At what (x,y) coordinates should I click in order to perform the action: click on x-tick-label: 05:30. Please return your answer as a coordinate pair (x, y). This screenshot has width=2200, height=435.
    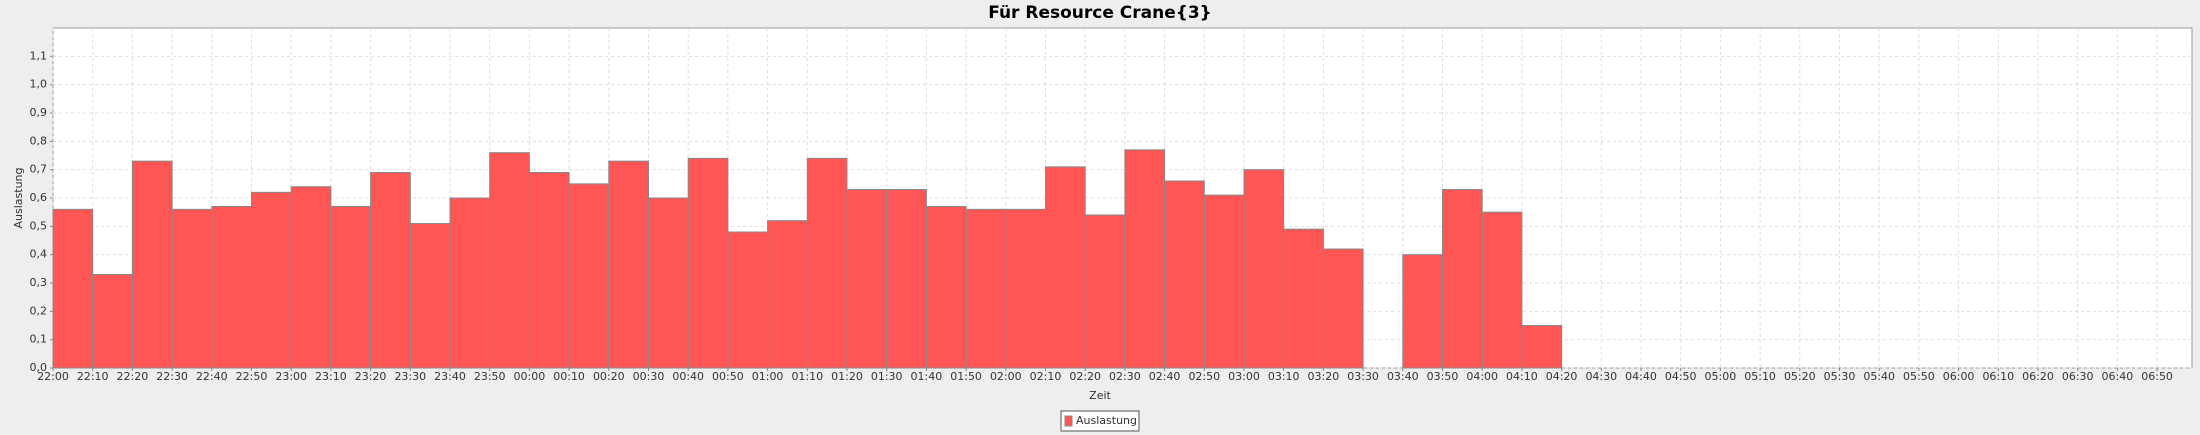
    Looking at the image, I should click on (1840, 376).